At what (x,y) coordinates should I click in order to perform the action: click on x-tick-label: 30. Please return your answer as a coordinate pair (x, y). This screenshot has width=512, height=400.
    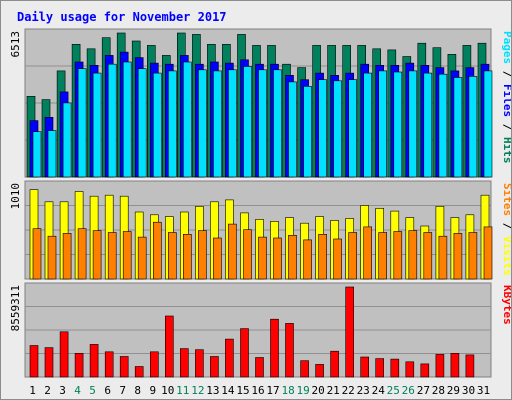
    Looking at the image, I should click on (468, 390).